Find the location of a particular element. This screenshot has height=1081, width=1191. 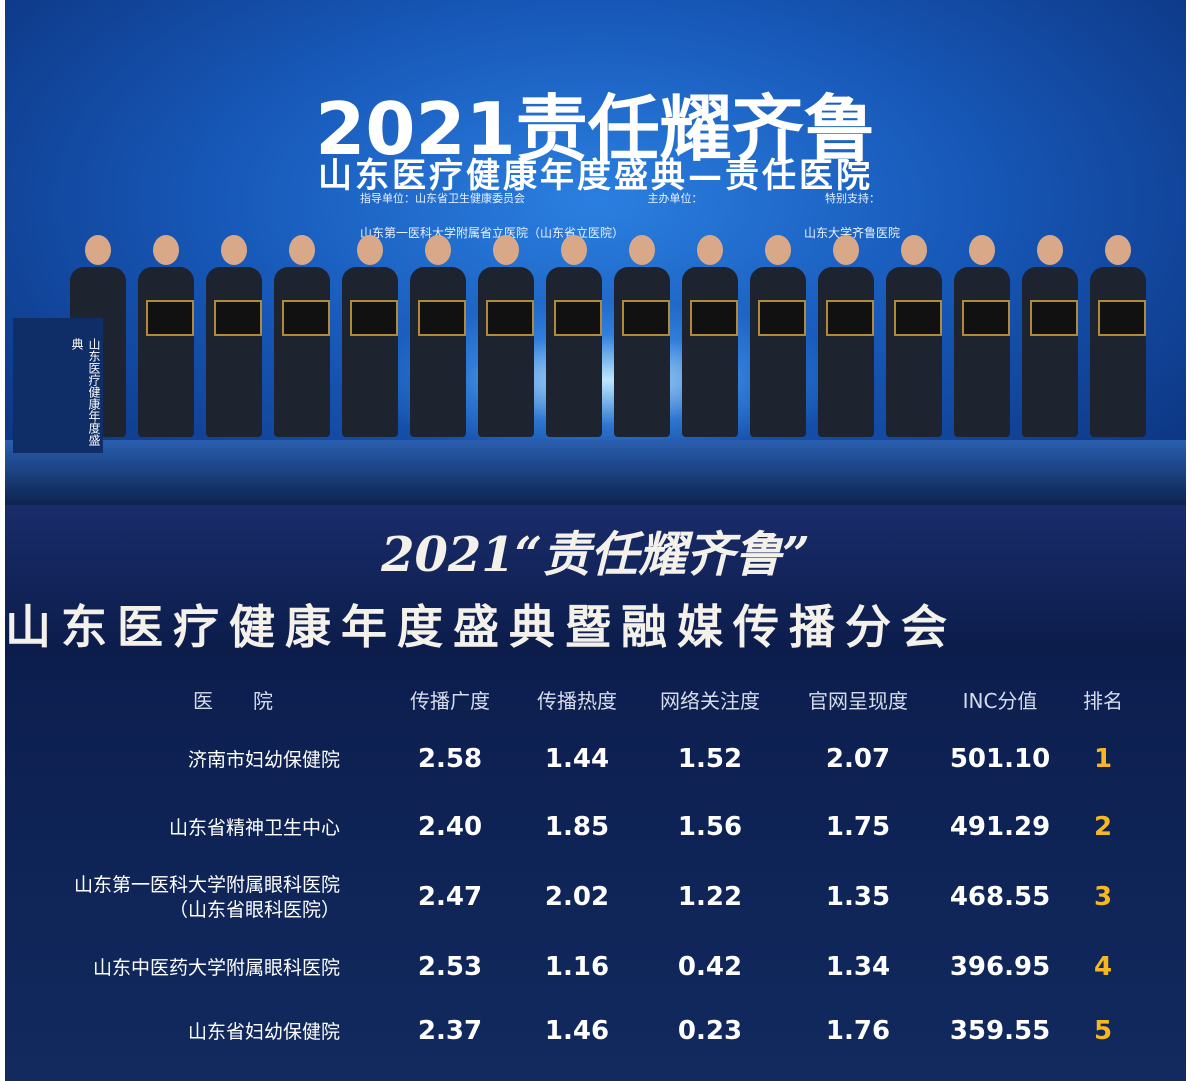

score: 1.85 is located at coordinates (577, 827).